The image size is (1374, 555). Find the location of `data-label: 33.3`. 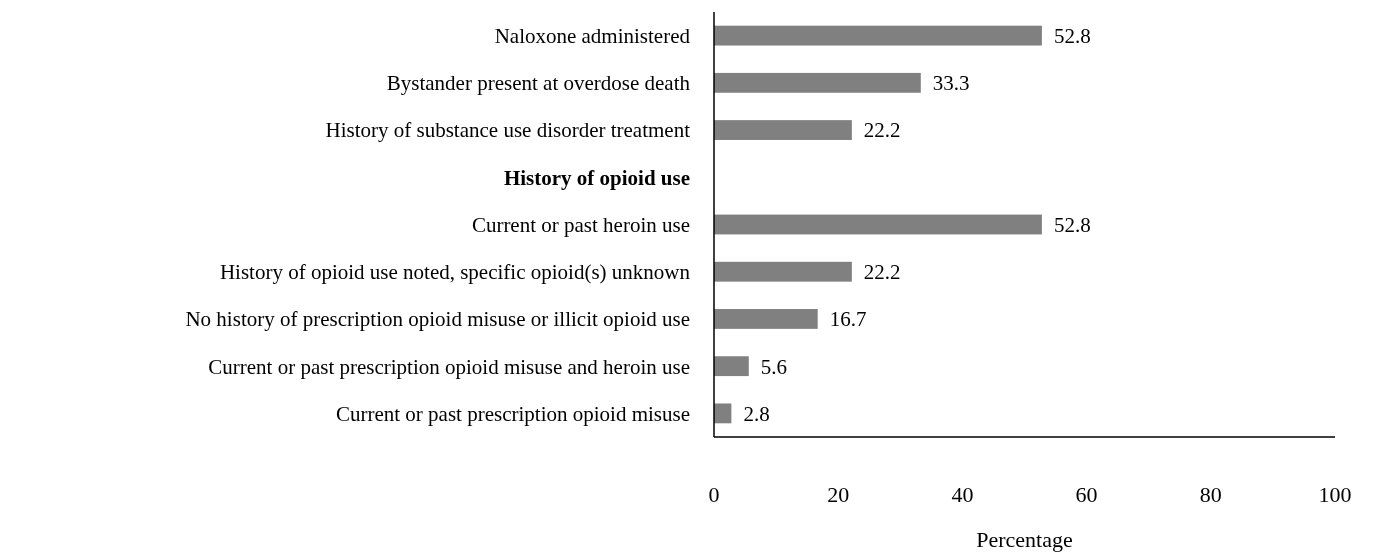

data-label: 33.3 is located at coordinates (951, 83).